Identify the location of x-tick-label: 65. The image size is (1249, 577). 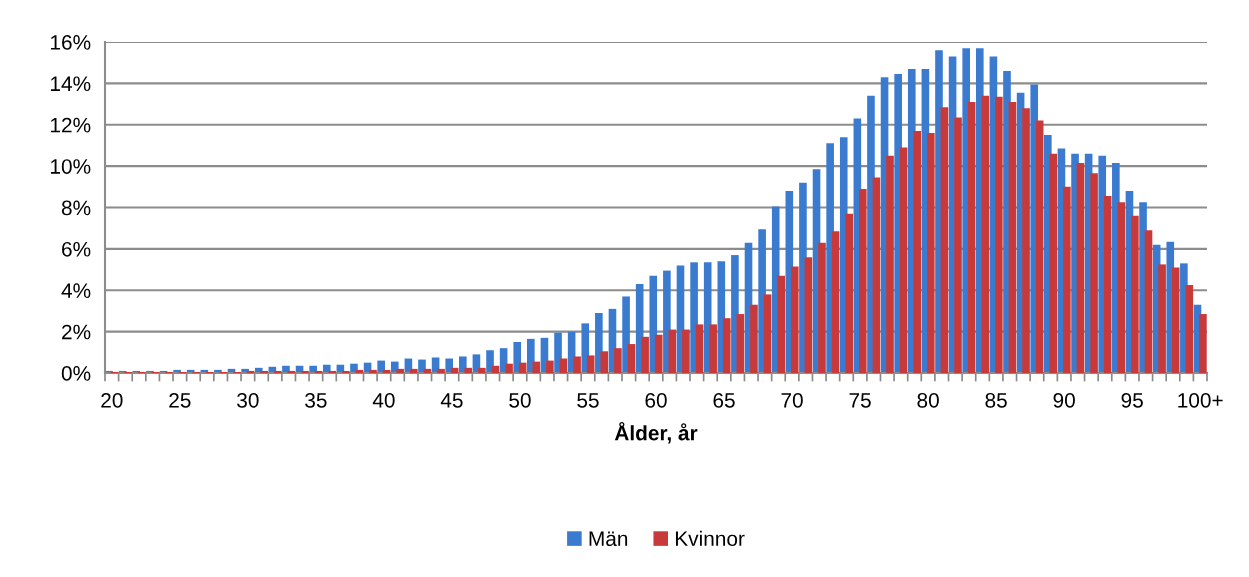
(724, 400).